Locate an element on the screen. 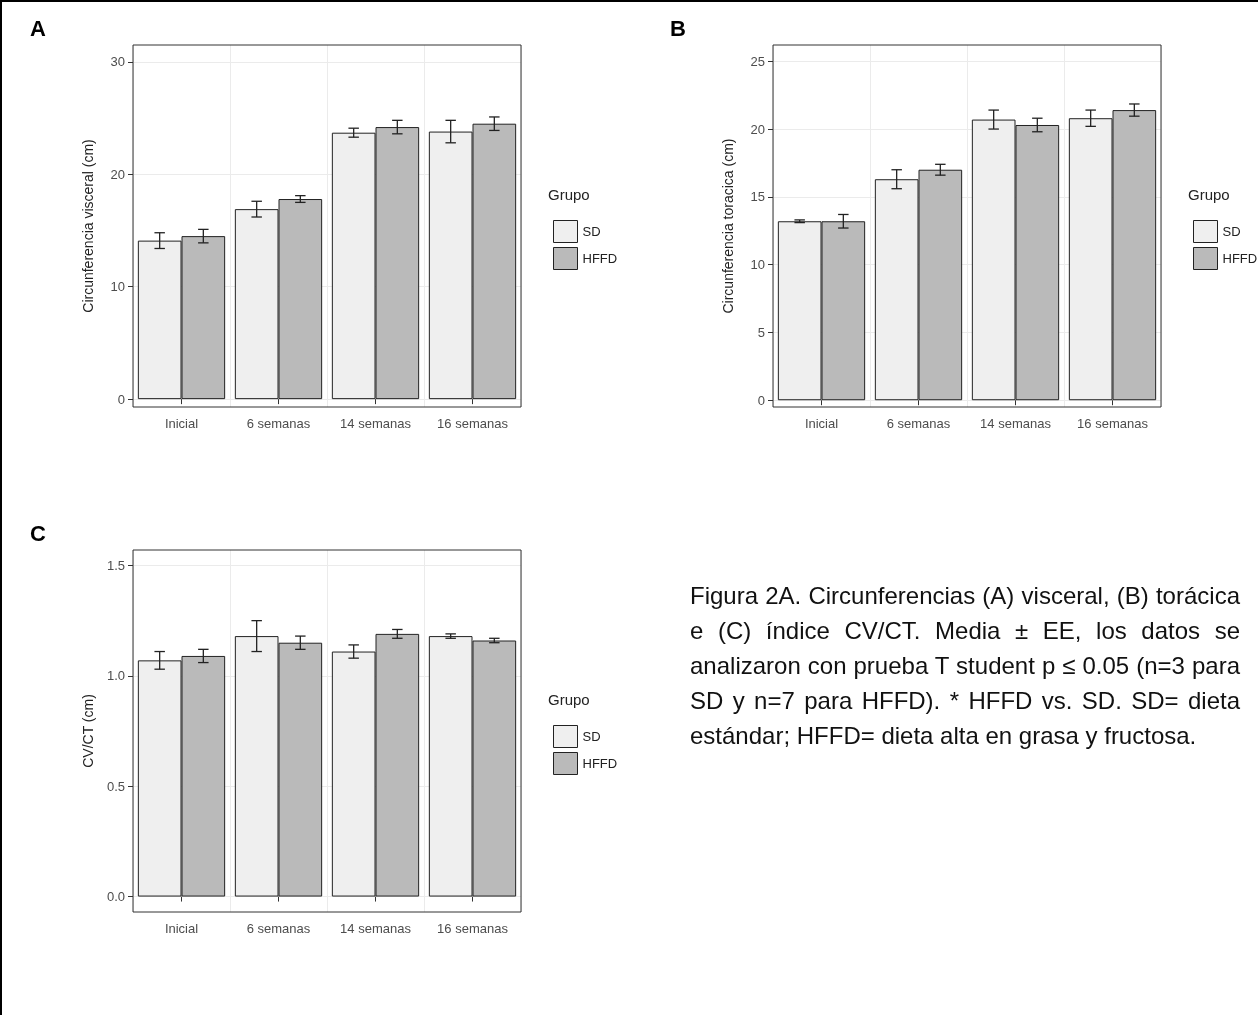  y-tick-label: 1.5 is located at coordinates (115, 565).